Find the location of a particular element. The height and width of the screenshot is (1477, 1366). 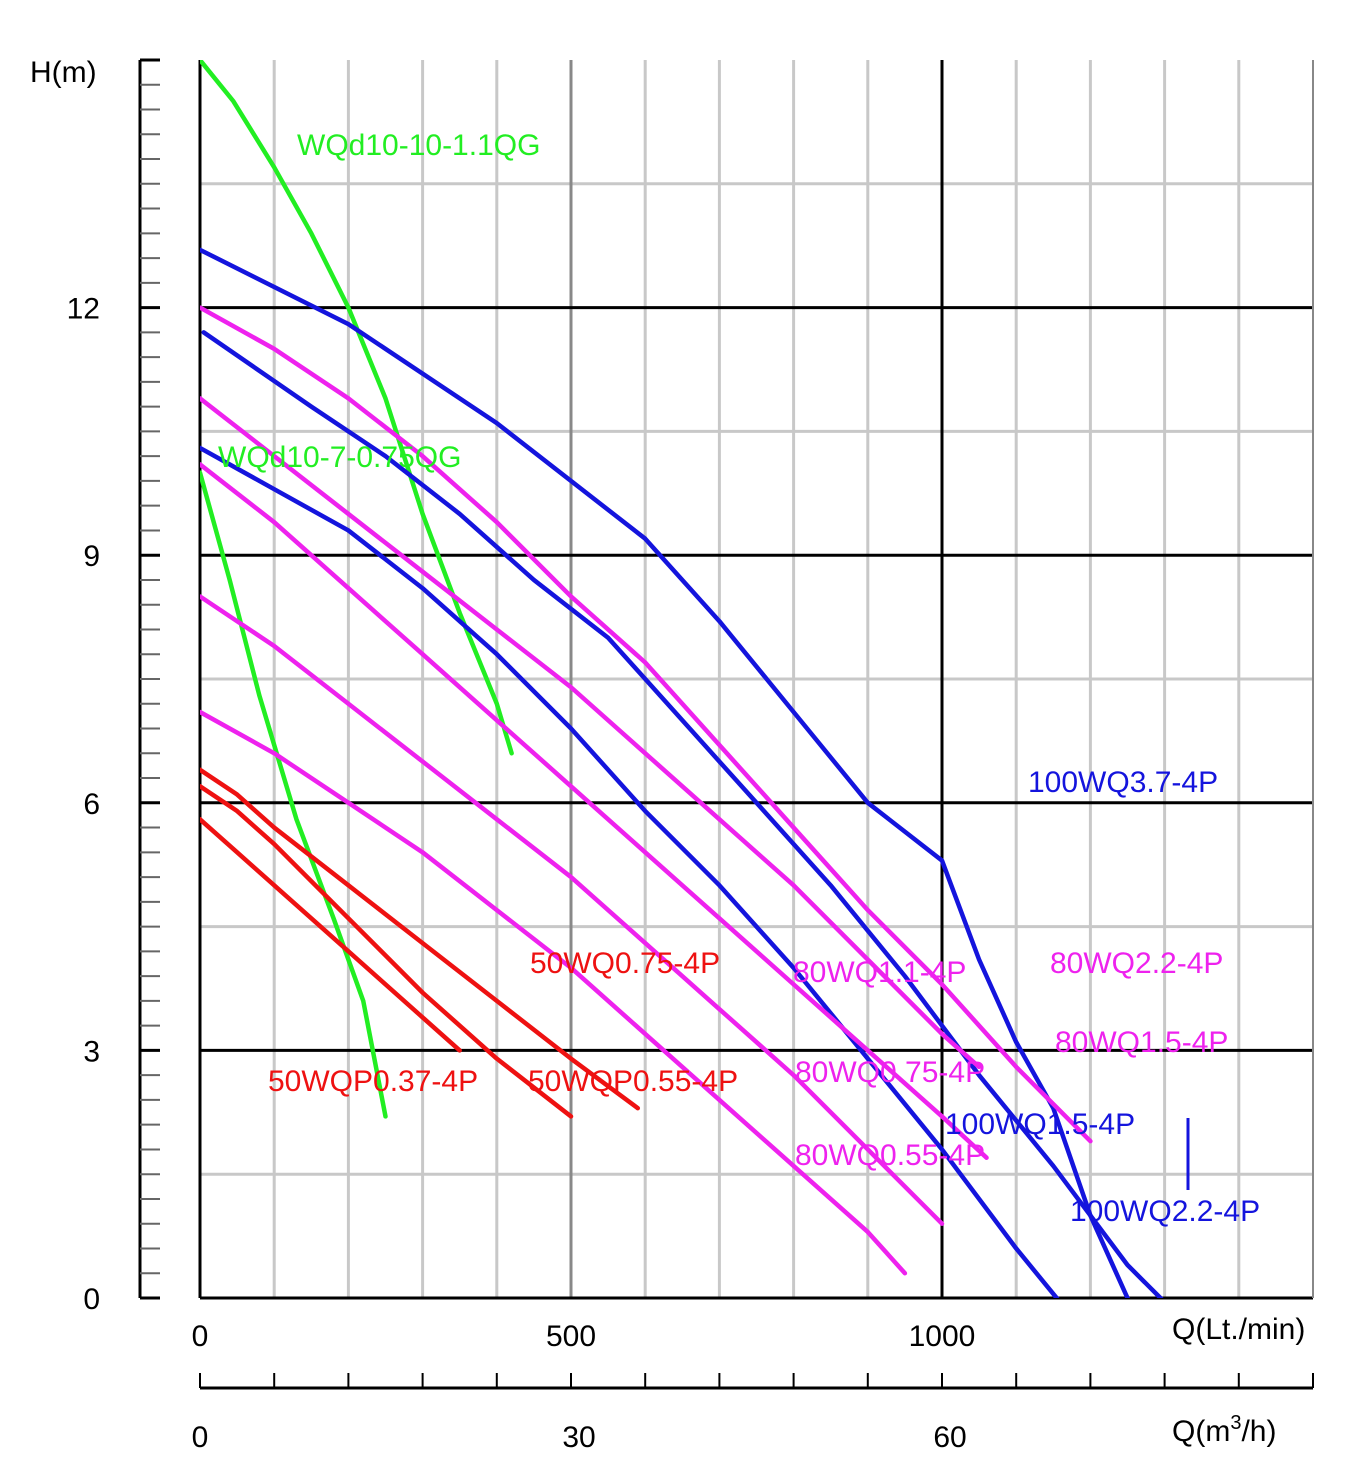

x-axis-title: Q(Lt./min) is located at coordinates (1238, 1329).